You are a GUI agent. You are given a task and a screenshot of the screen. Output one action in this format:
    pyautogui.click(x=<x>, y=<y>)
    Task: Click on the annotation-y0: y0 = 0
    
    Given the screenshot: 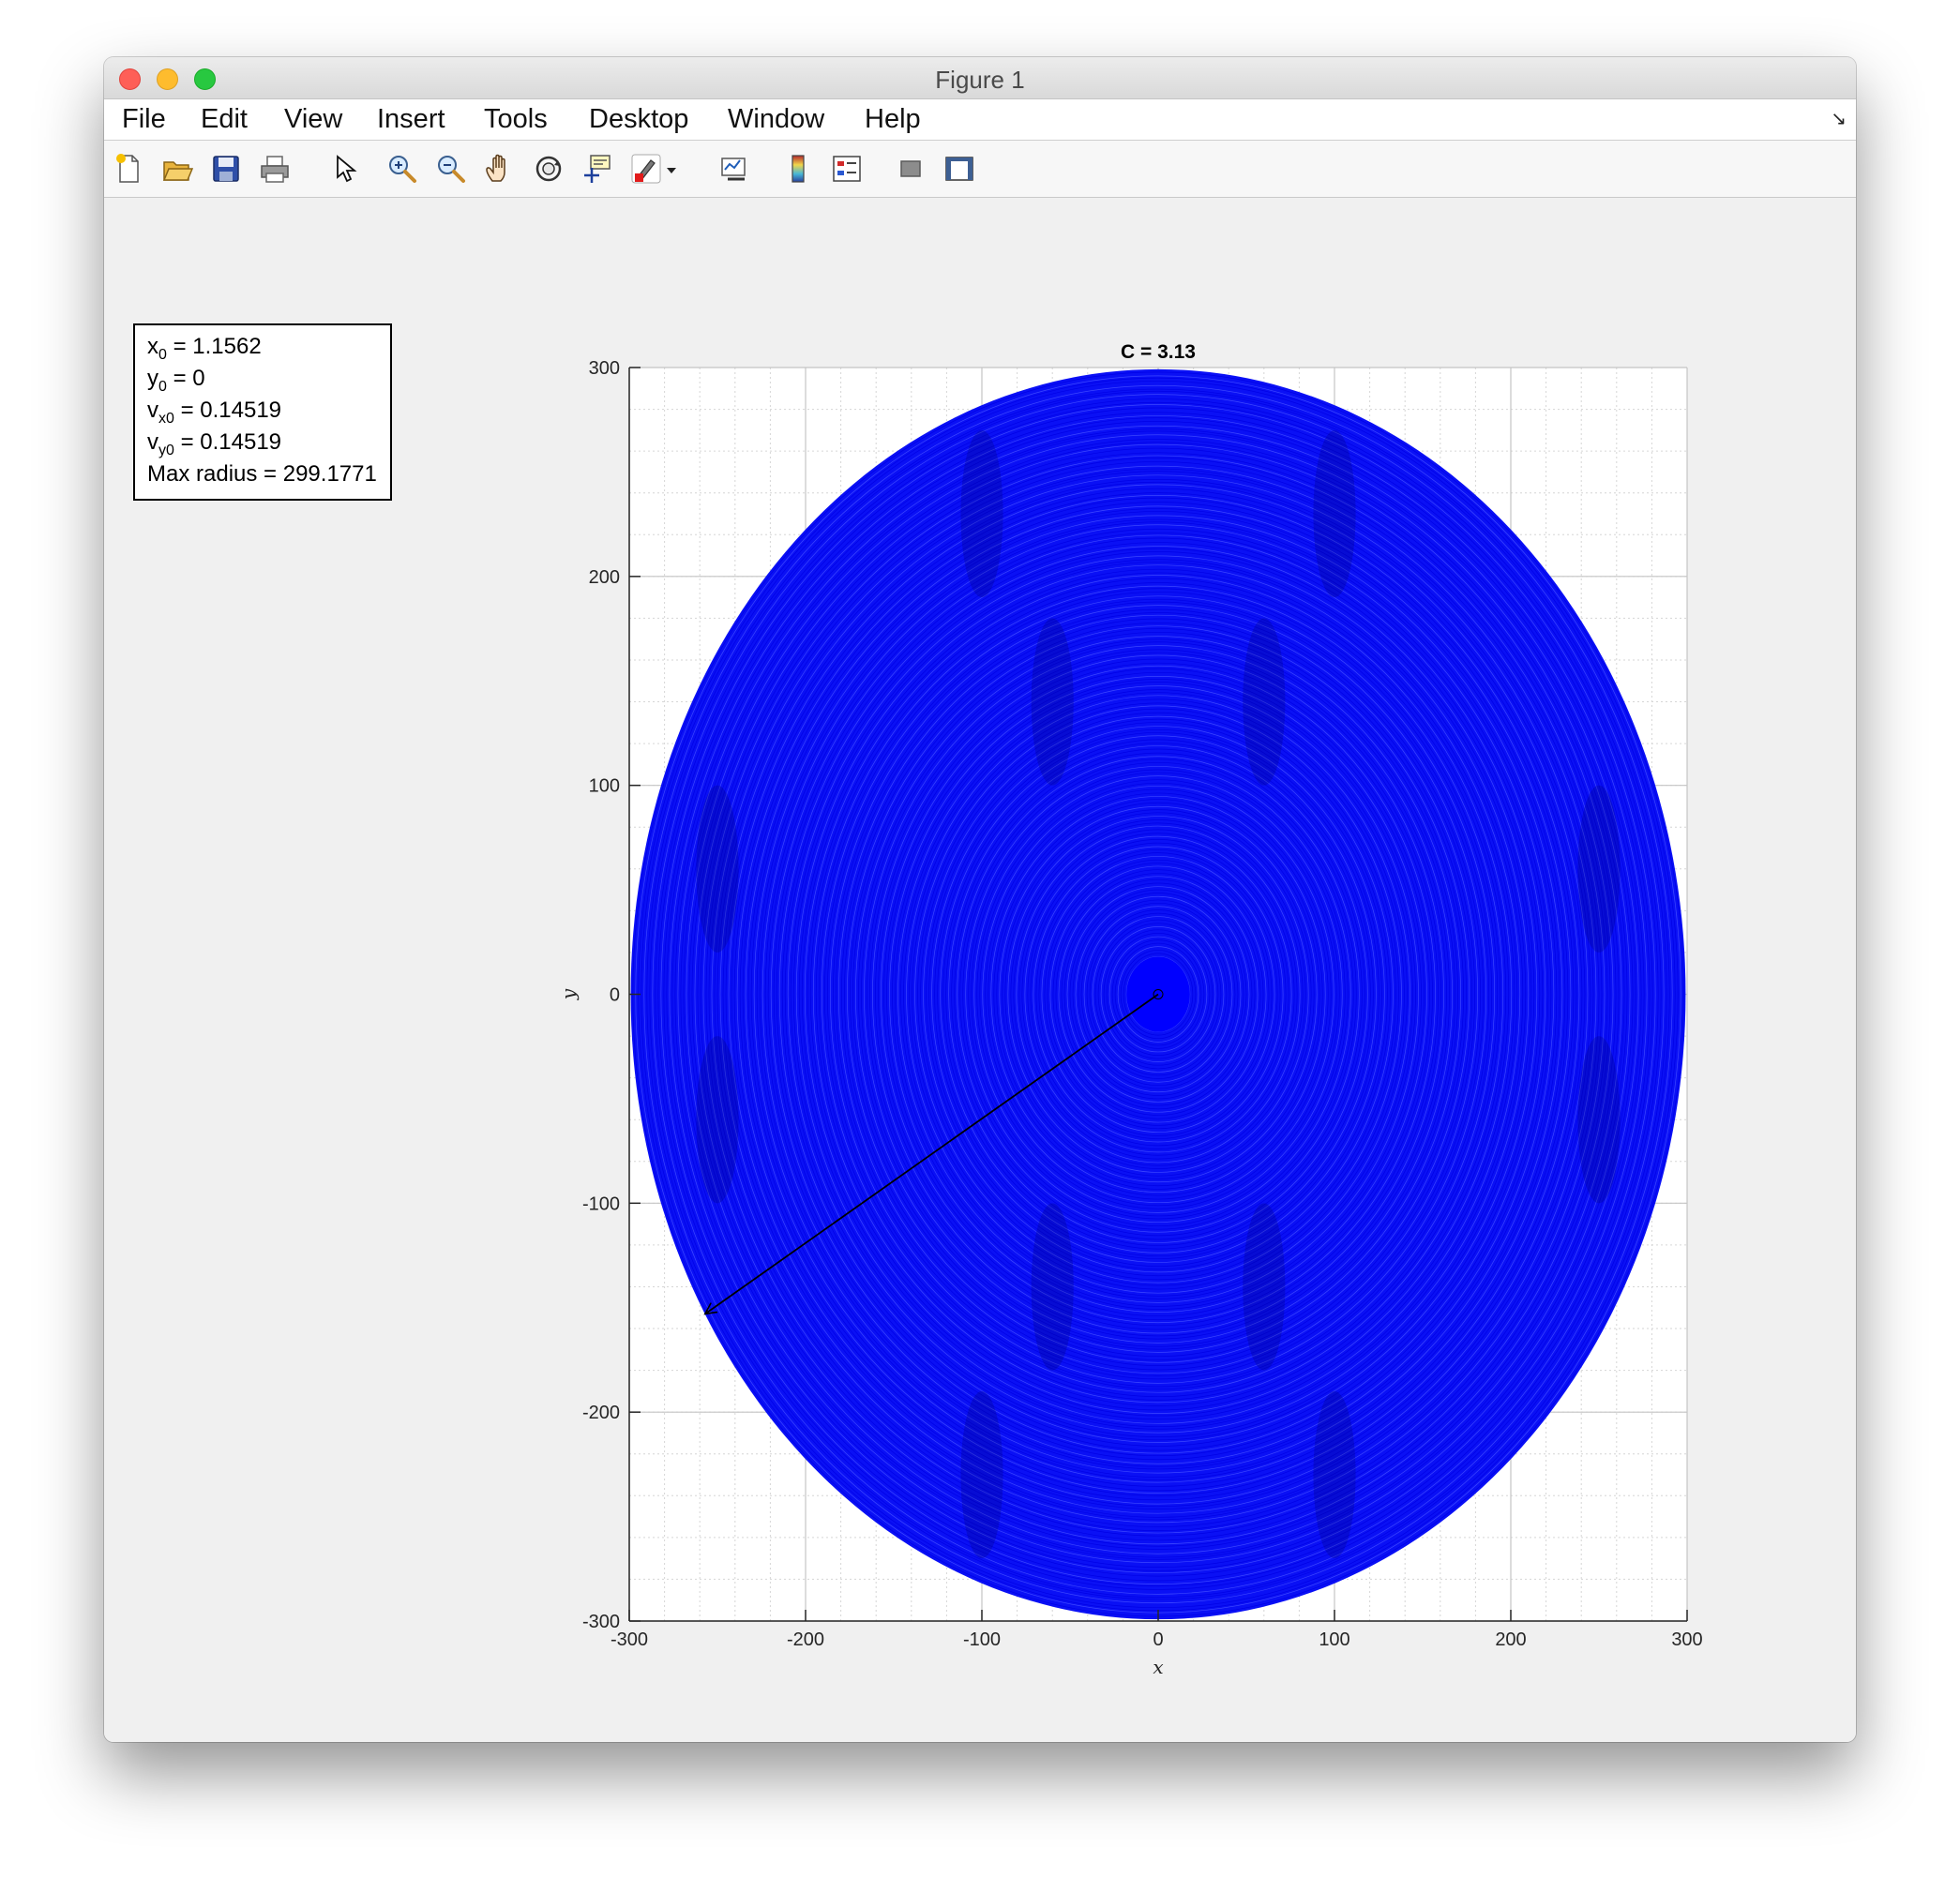 What is the action you would take?
    pyautogui.click(x=176, y=380)
    